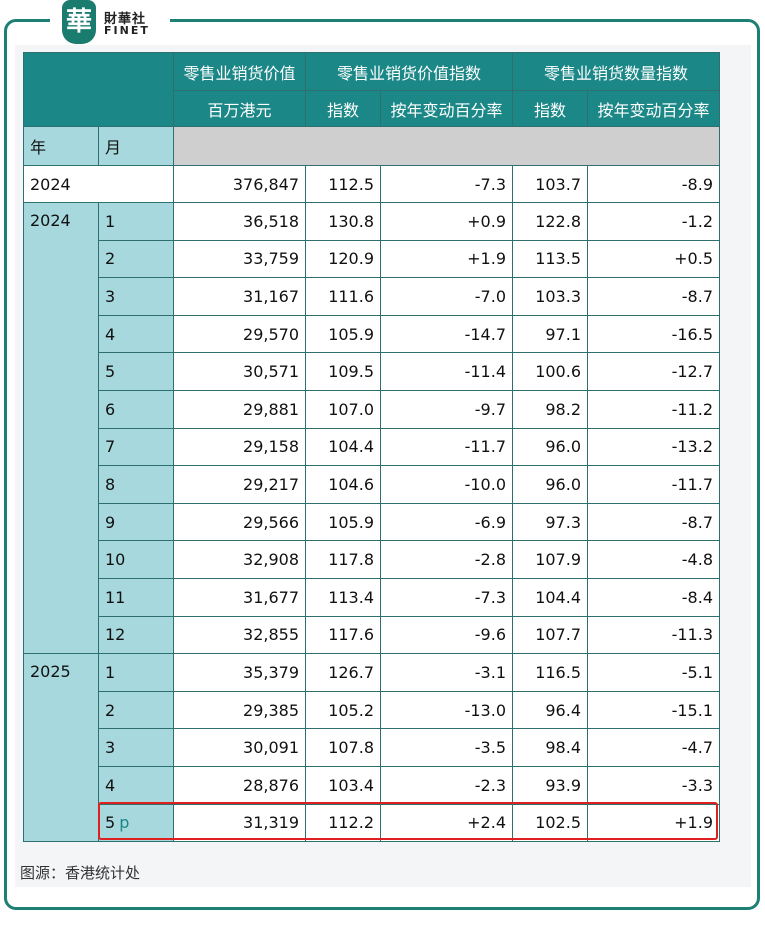  What do you see at coordinates (653, 559) in the screenshot?
I see `value-cell: -4.8` at bounding box center [653, 559].